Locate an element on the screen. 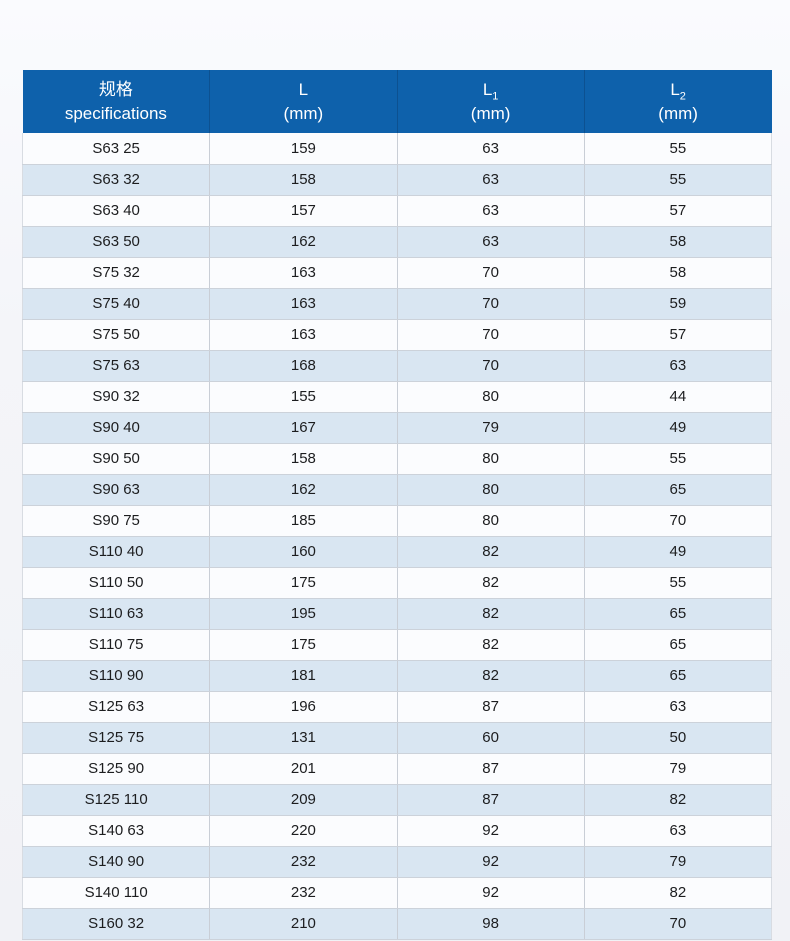  value-cell: 210 is located at coordinates (303, 924).